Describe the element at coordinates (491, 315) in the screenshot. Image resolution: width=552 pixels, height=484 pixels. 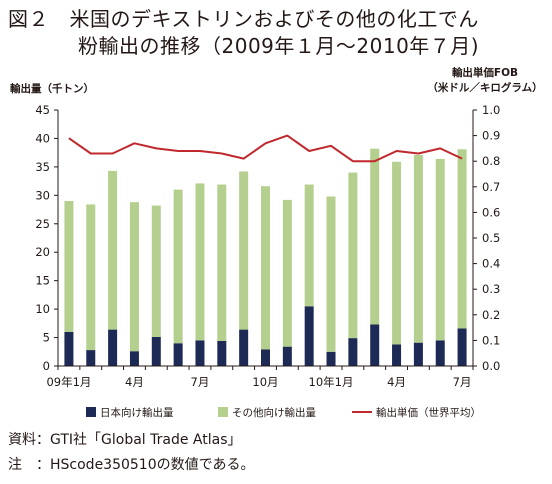
I see `y-right-tick-label: 0.2` at that location.